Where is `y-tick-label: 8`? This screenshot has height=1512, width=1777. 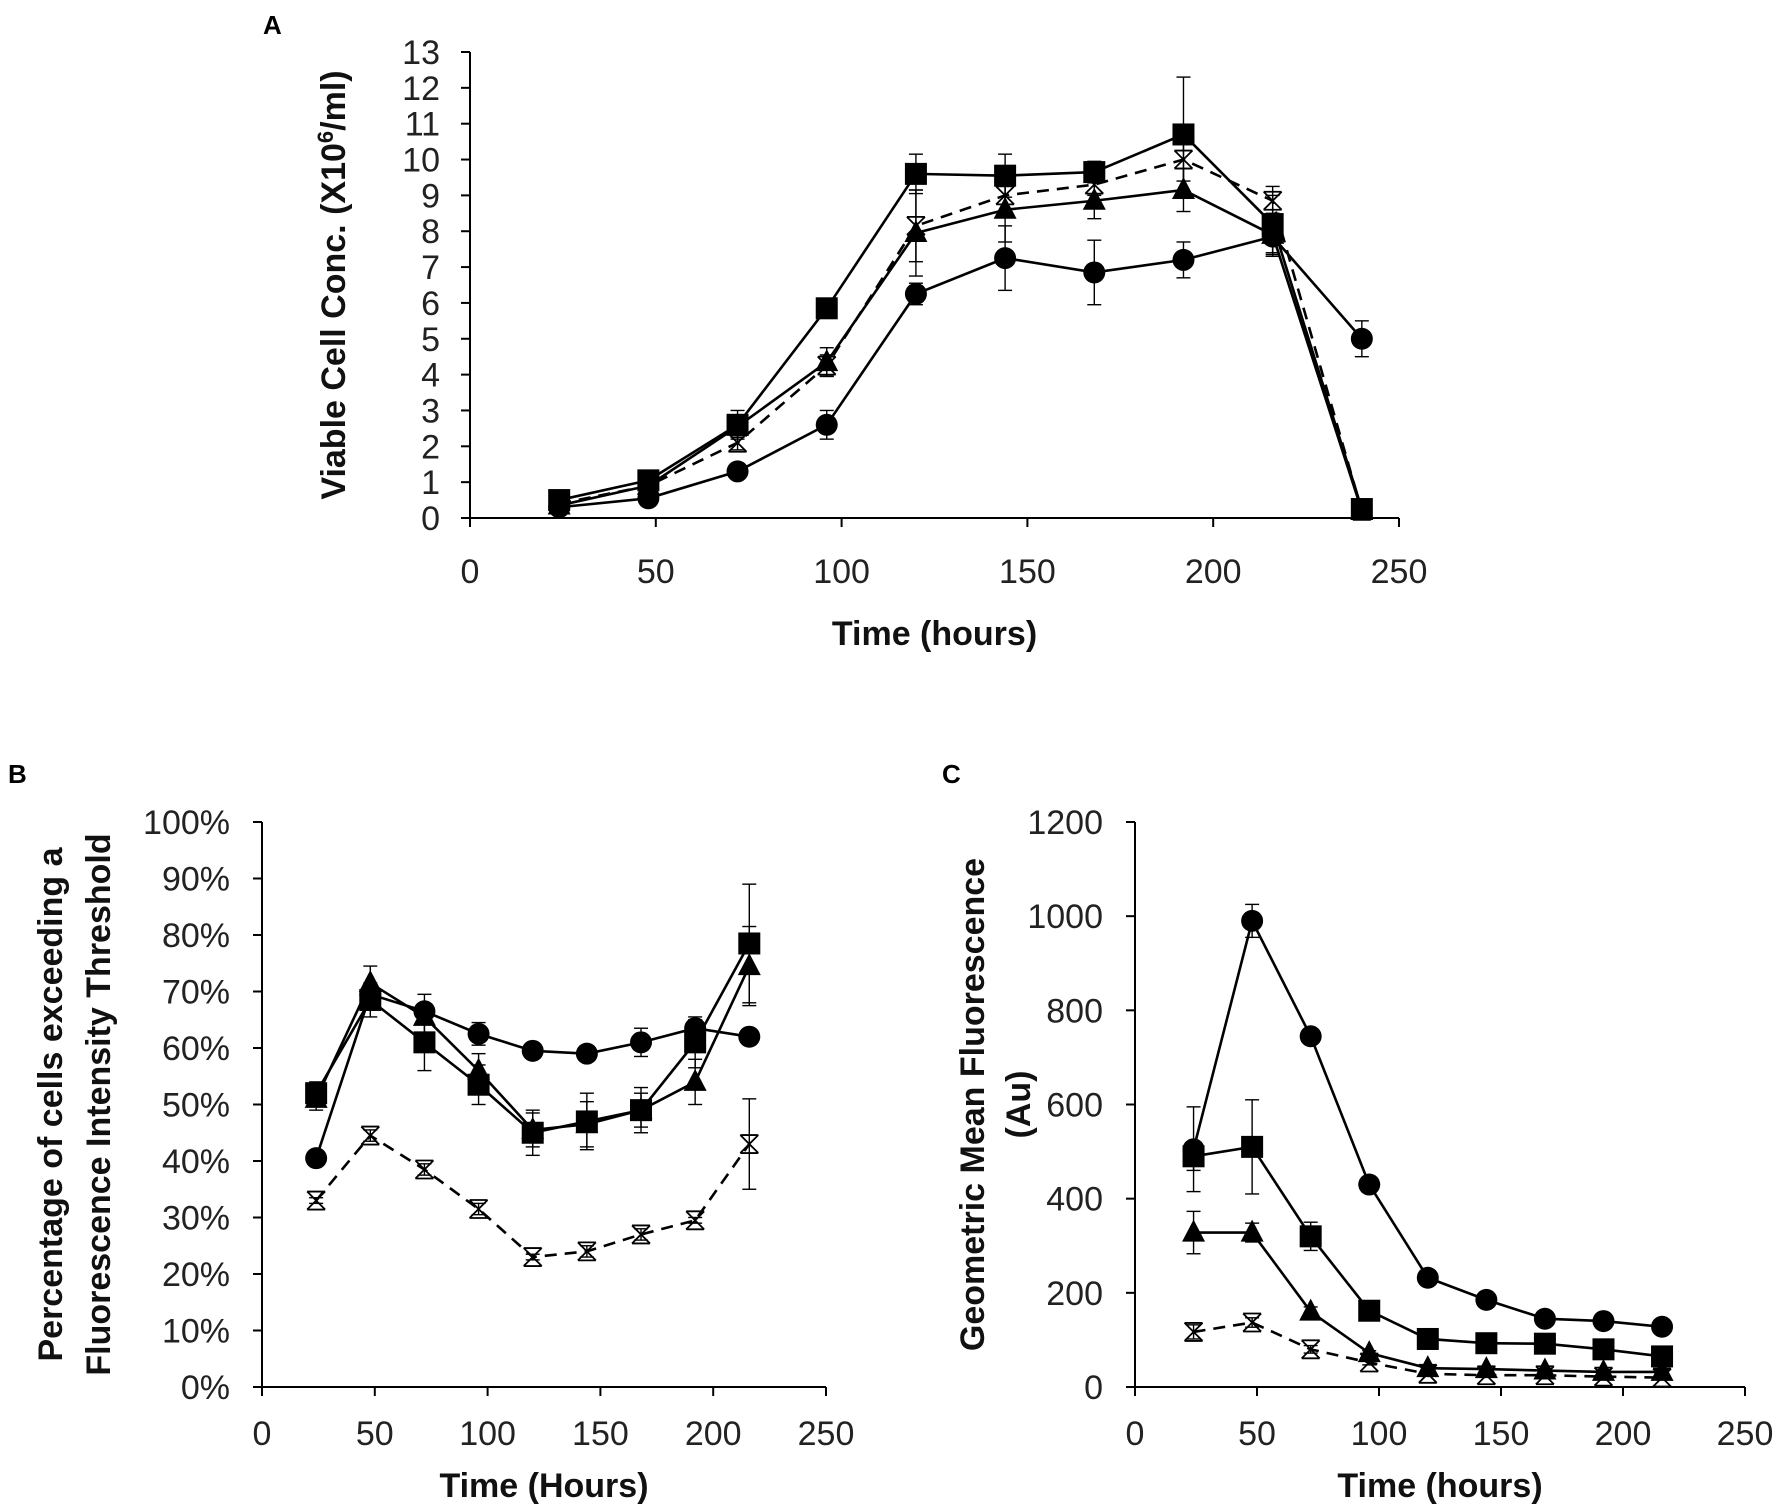
y-tick-label: 8 is located at coordinates (430, 232).